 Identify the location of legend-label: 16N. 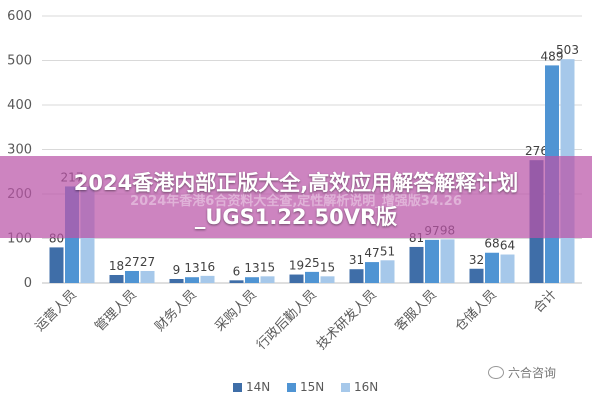
(366, 387).